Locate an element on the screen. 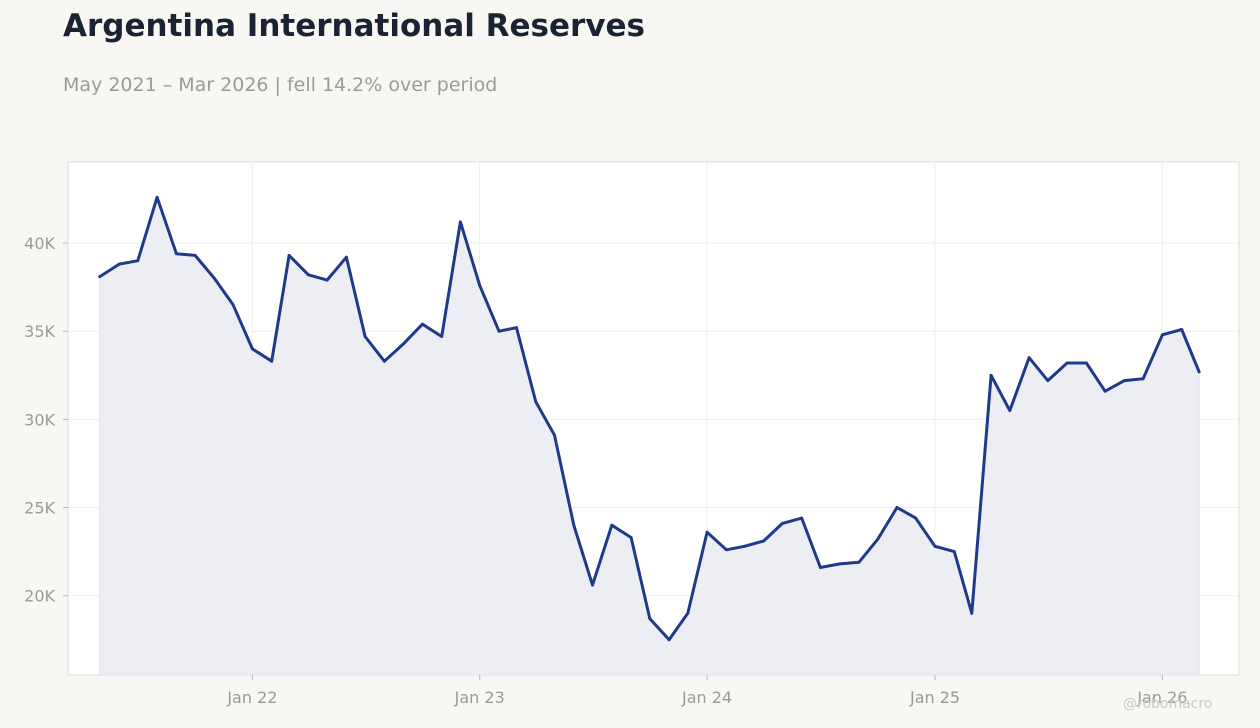 The height and width of the screenshot is (728, 1260). watermark-text: @robomacro is located at coordinates (1168, 704).